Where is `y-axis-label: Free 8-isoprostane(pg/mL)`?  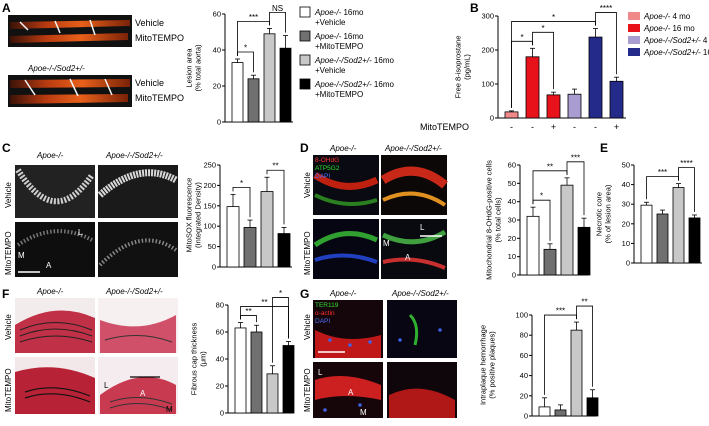
y-axis-label: Free 8-isoprostane(pg/mL) is located at coordinates (463, 67).